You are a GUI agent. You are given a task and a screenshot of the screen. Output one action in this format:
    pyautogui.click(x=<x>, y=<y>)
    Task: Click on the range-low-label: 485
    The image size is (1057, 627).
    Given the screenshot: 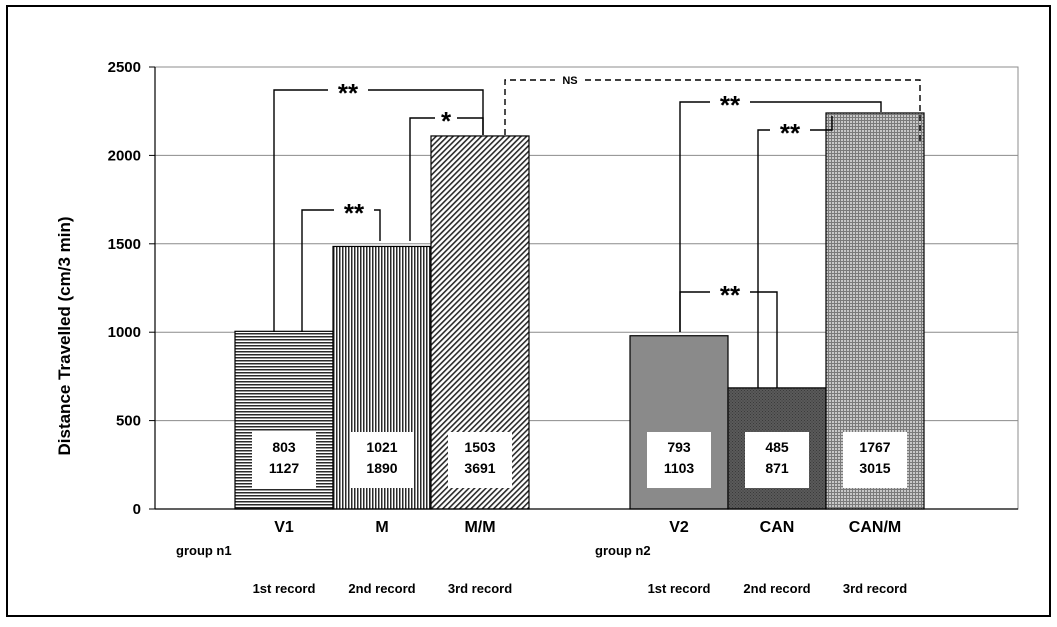 What is the action you would take?
    pyautogui.click(x=777, y=447)
    